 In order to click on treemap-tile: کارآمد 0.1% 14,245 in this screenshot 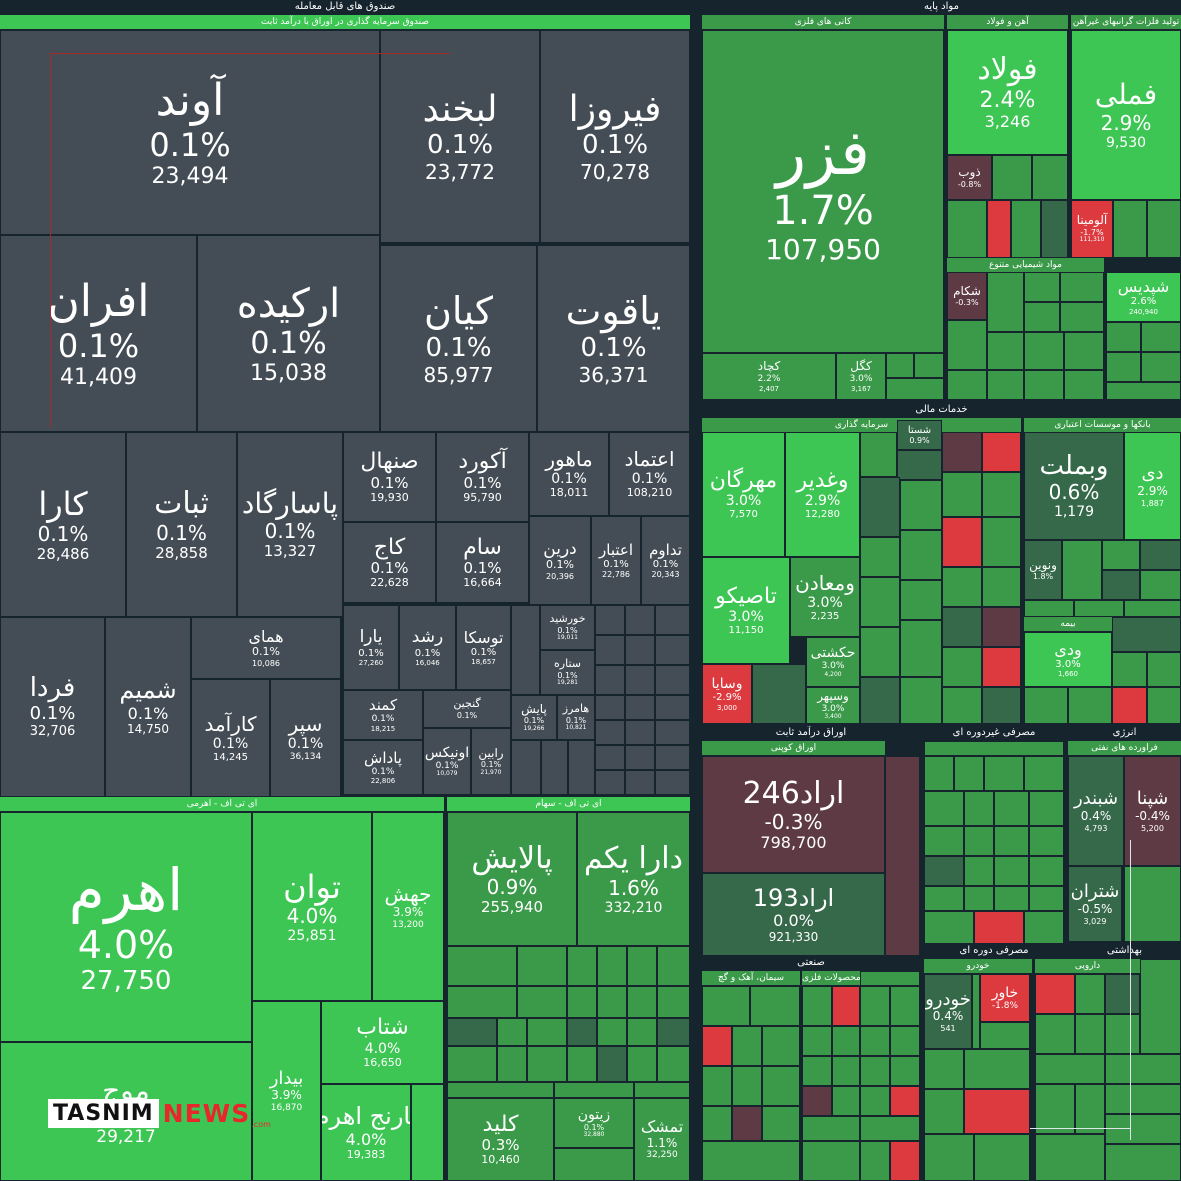, I will do `click(230, 738)`.